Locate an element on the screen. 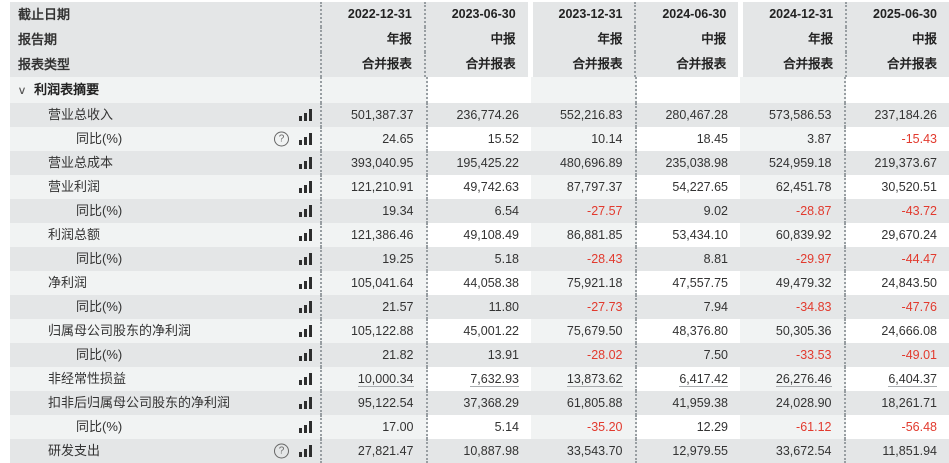 Image resolution: width=949 pixels, height=463 pixels. value-text: 10,000.34 is located at coordinates (386, 379).